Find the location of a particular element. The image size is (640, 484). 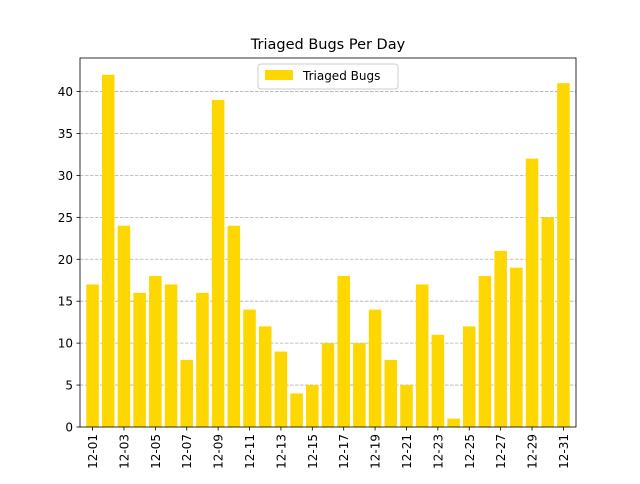

chart-title: Triaged Bugs Per Day is located at coordinates (328, 45).